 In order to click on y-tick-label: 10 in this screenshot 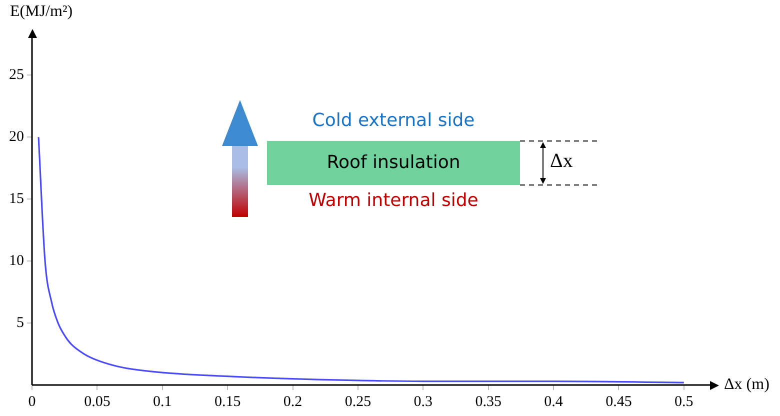, I will do `click(16, 261)`.